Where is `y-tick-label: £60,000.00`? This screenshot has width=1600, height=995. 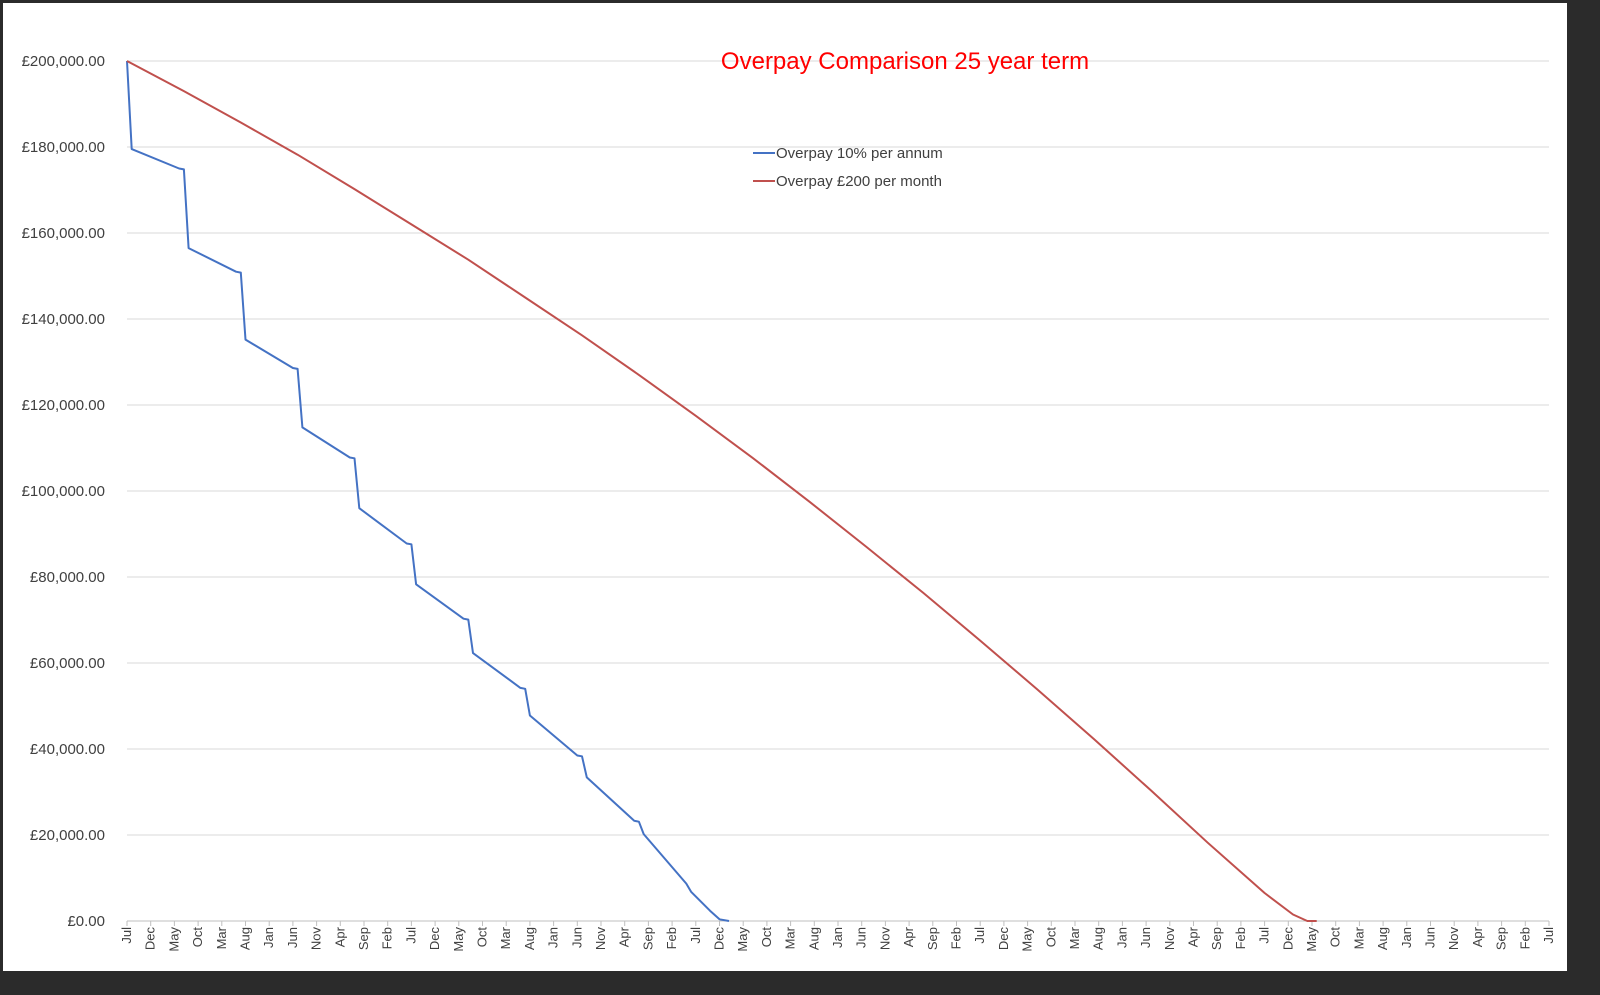 y-tick-label: £60,000.00 is located at coordinates (67, 663).